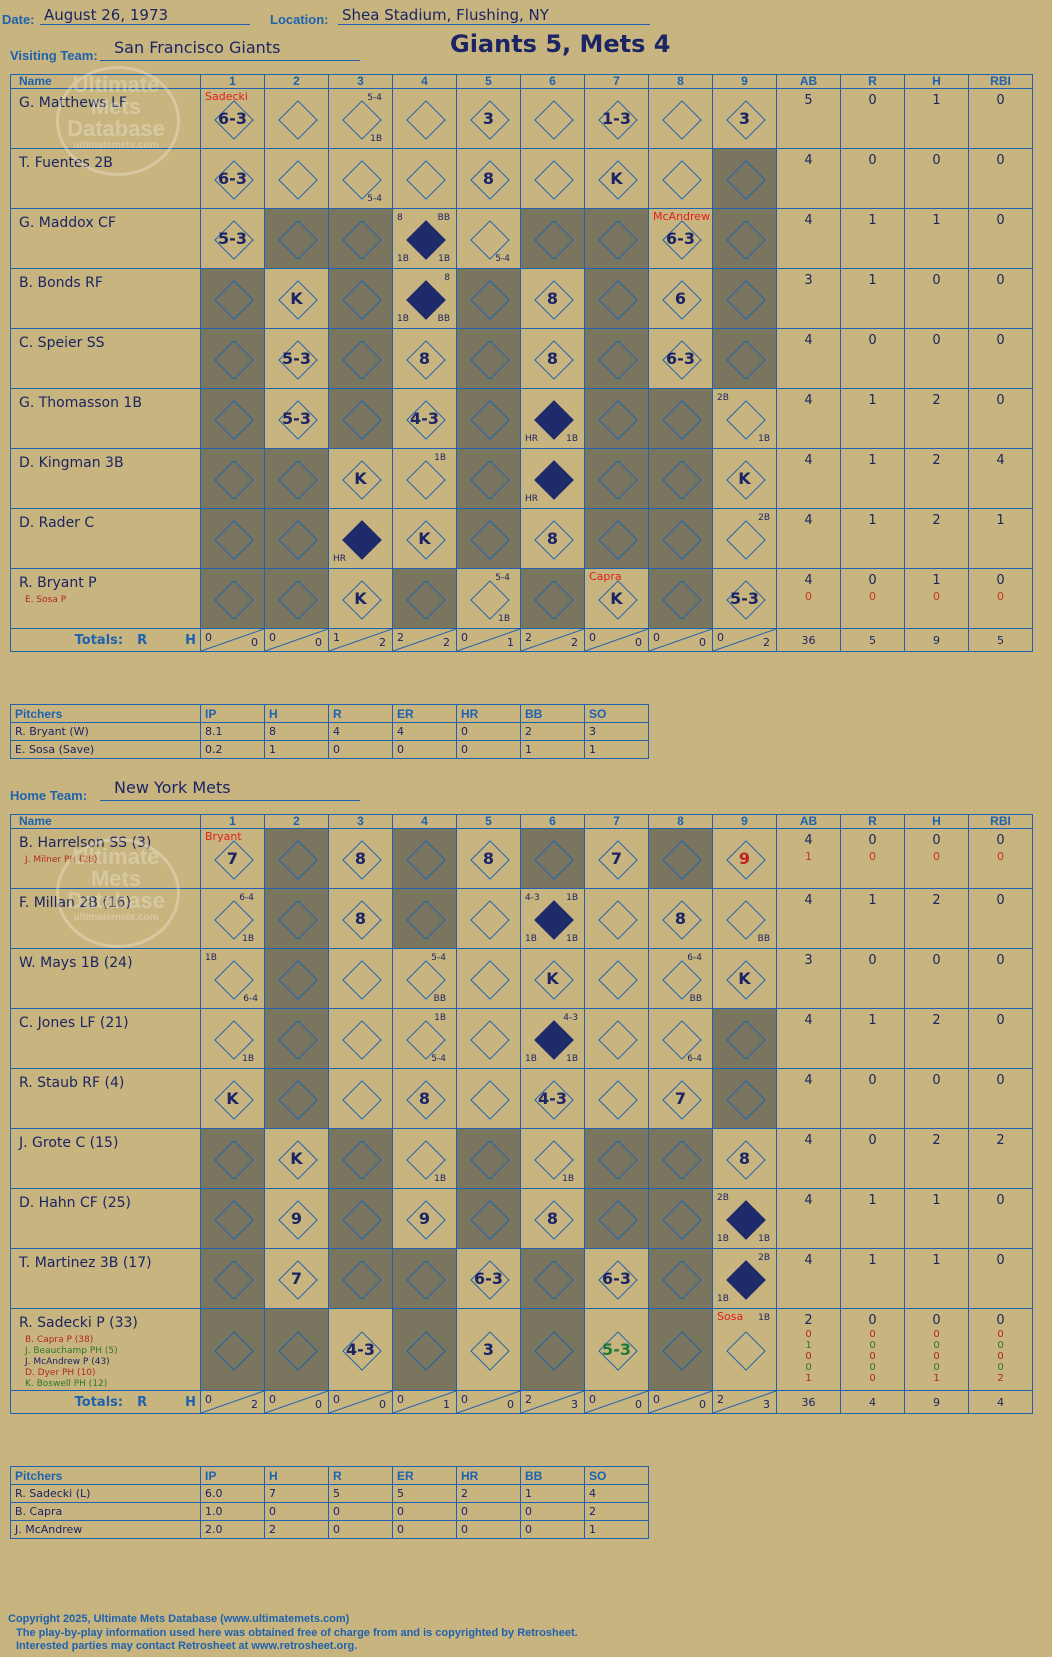  Describe the element at coordinates (296, 731) in the screenshot. I see `pitcher-stat: 8` at that location.